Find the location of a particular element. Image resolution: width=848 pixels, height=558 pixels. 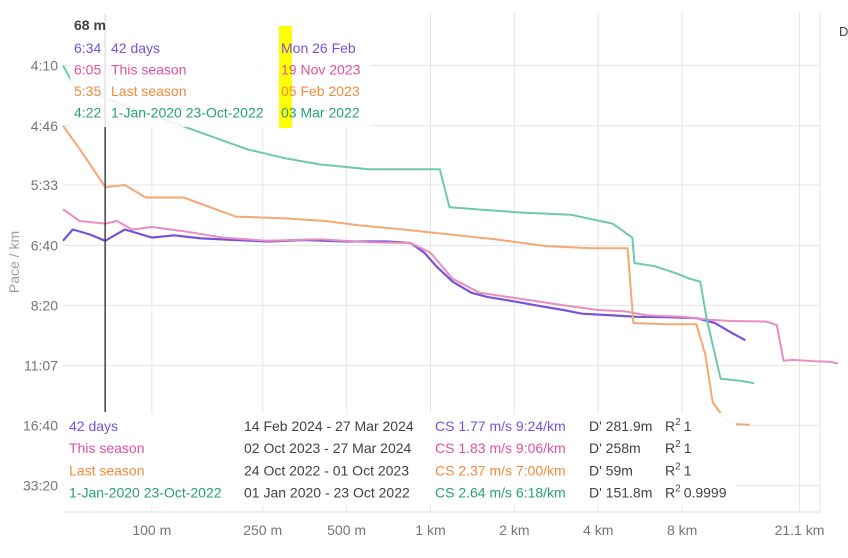

hover-pace: 5:35 is located at coordinates (87, 91).